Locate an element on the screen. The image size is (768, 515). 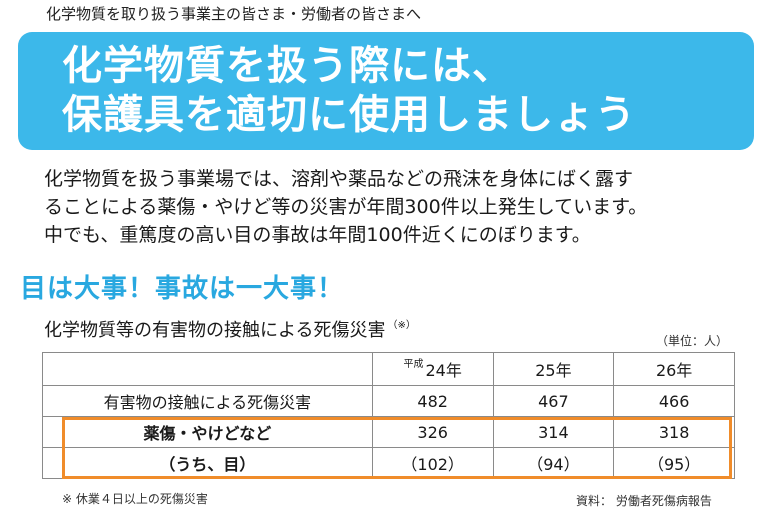
table-title-text: 化学物質等の有害物の接触による死傷災害 is located at coordinates (215, 330).